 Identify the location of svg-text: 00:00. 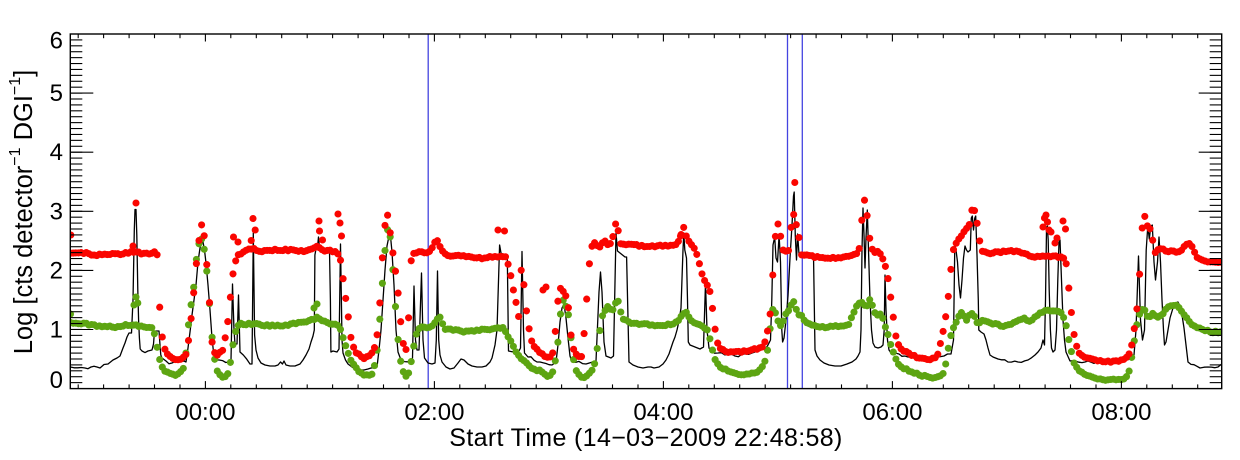
(205, 412).